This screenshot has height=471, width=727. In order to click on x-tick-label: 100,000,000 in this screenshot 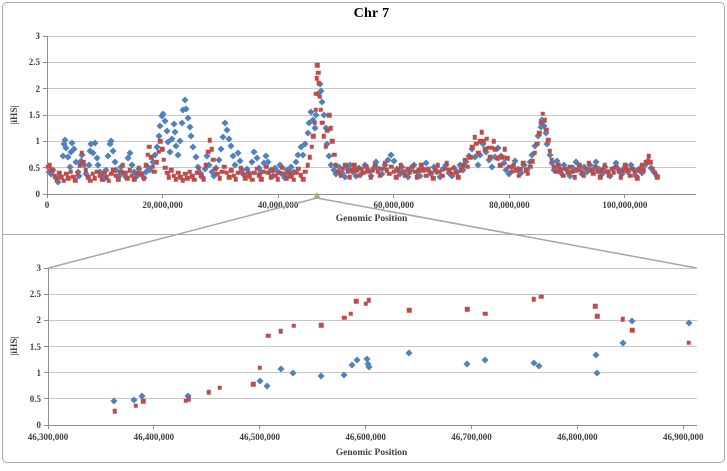, I will do `click(625, 205)`.